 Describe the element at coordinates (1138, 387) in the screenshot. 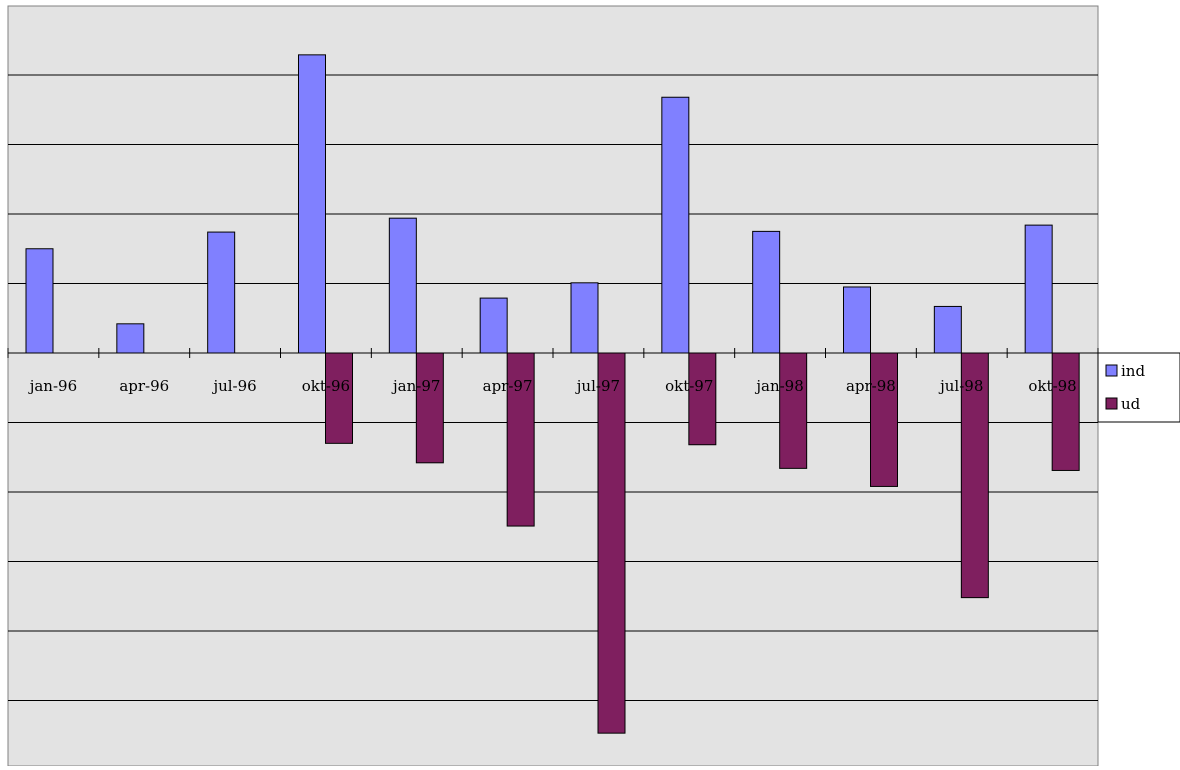

I see `legend: ind ud` at that location.